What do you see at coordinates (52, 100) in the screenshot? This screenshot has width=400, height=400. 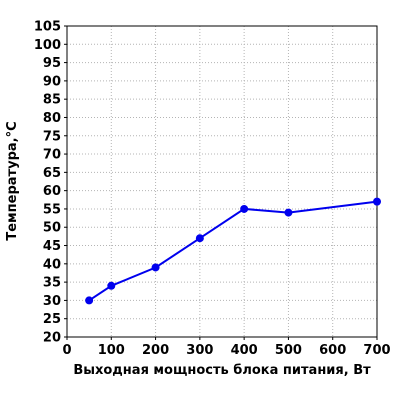 I see `y-tick-label: 85` at bounding box center [52, 100].